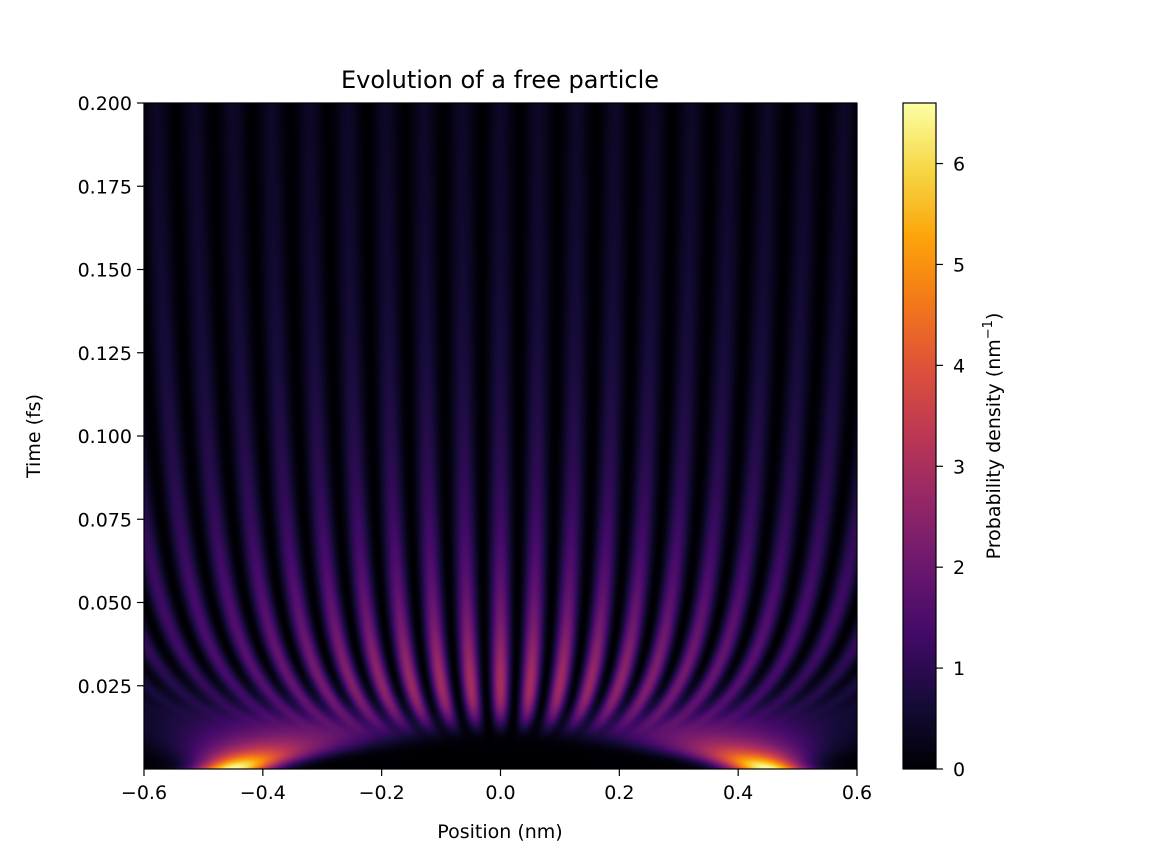  Describe the element at coordinates (105, 520) in the screenshot. I see `y-tick-label: 0.075` at that location.